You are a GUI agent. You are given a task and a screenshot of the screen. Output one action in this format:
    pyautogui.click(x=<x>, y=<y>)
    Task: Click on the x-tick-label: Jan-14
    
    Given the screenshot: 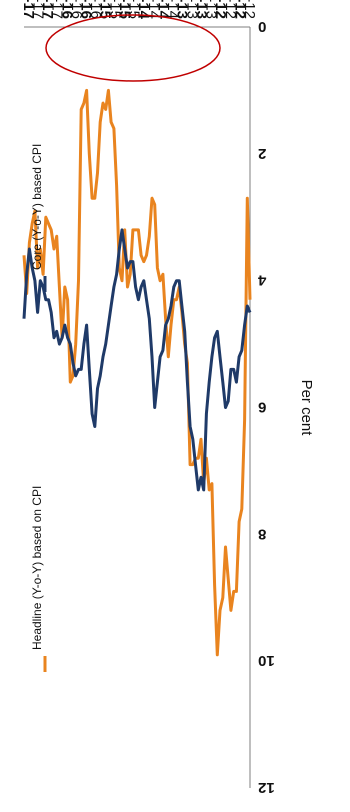 What is the action you would take?
    pyautogui.click(x=172, y=9)
    